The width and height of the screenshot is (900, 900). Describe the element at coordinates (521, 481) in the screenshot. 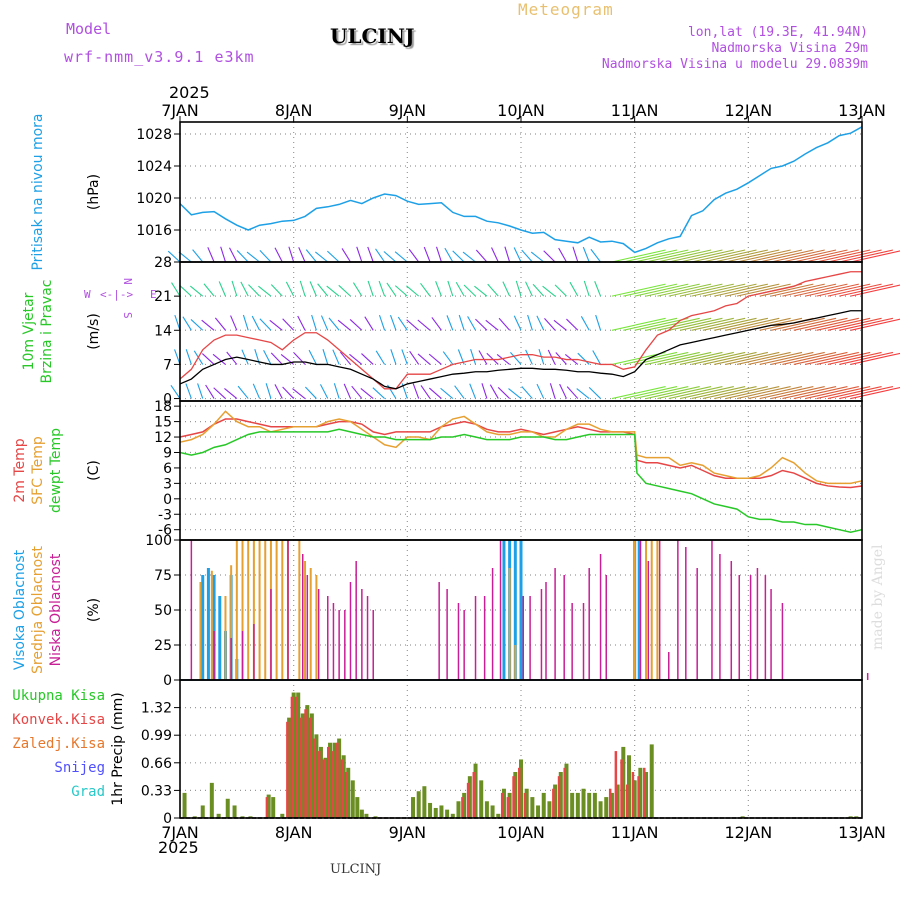

I see `dewpoint-line` at that location.